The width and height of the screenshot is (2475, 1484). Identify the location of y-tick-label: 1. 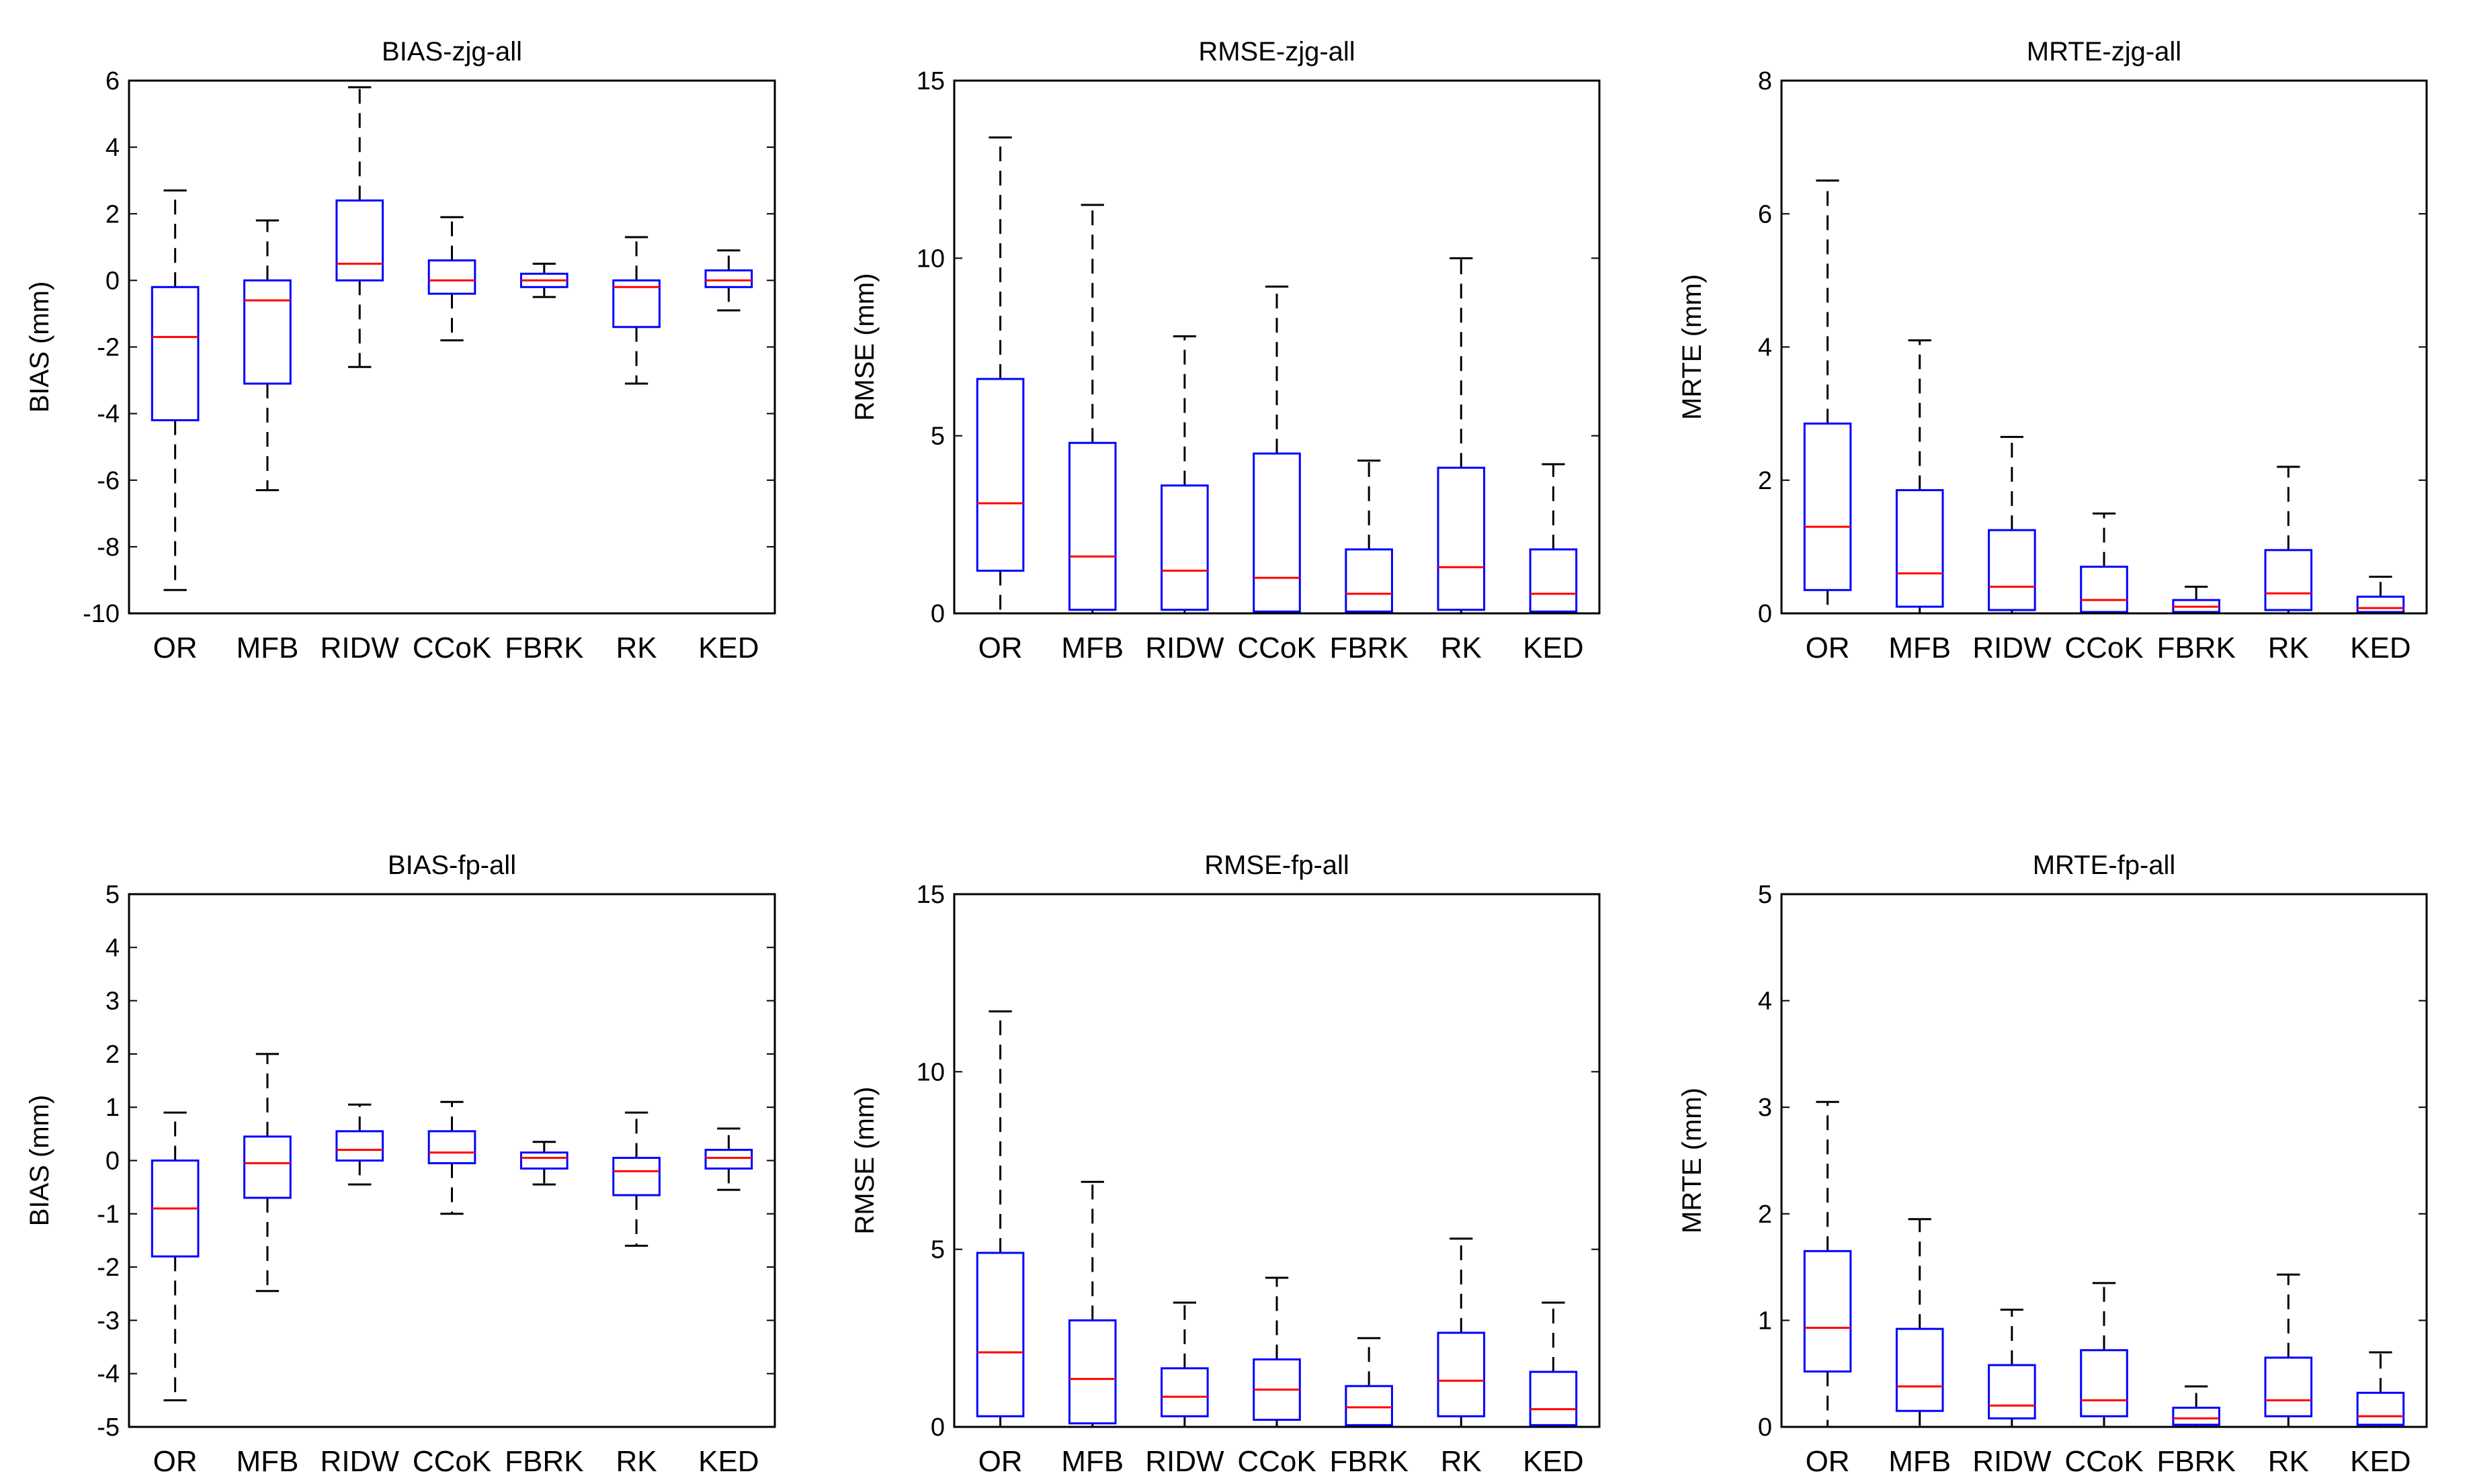
(1765, 1321).